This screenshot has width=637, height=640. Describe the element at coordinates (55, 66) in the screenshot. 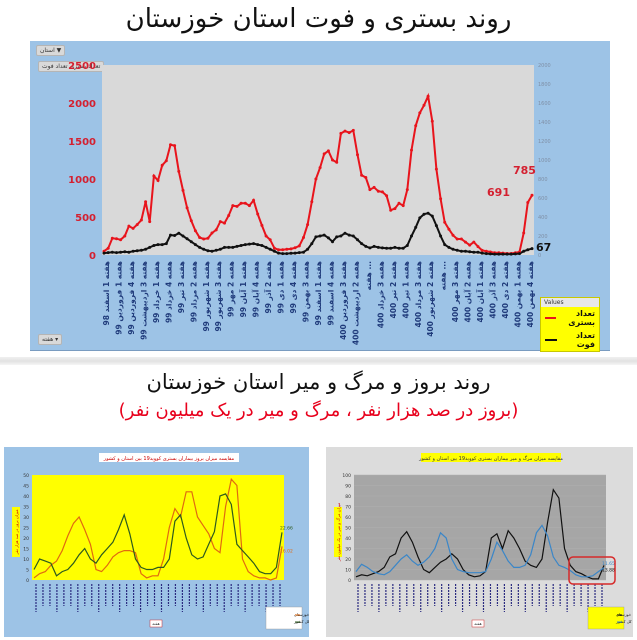

I see `field-button-death: تعداد فوت` at that location.